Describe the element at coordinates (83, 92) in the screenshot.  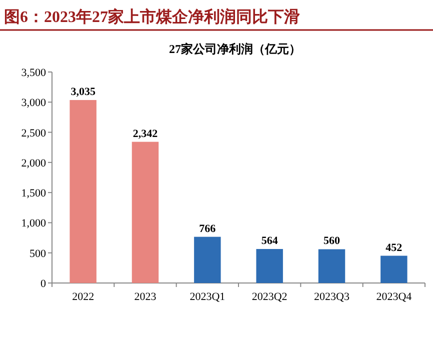
I see `data-label: 3,035` at that location.